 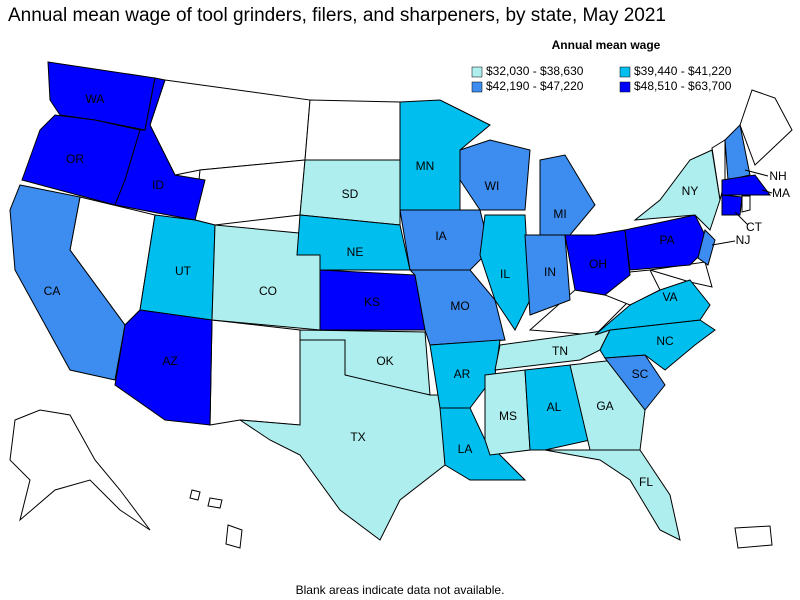 I want to click on state-label: MS, so click(x=508, y=416).